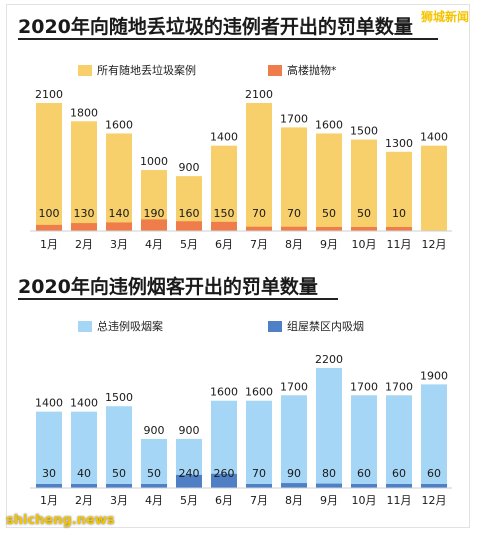  What do you see at coordinates (224, 500) in the screenshot?
I see `chart2-tick-5: 6月` at bounding box center [224, 500].